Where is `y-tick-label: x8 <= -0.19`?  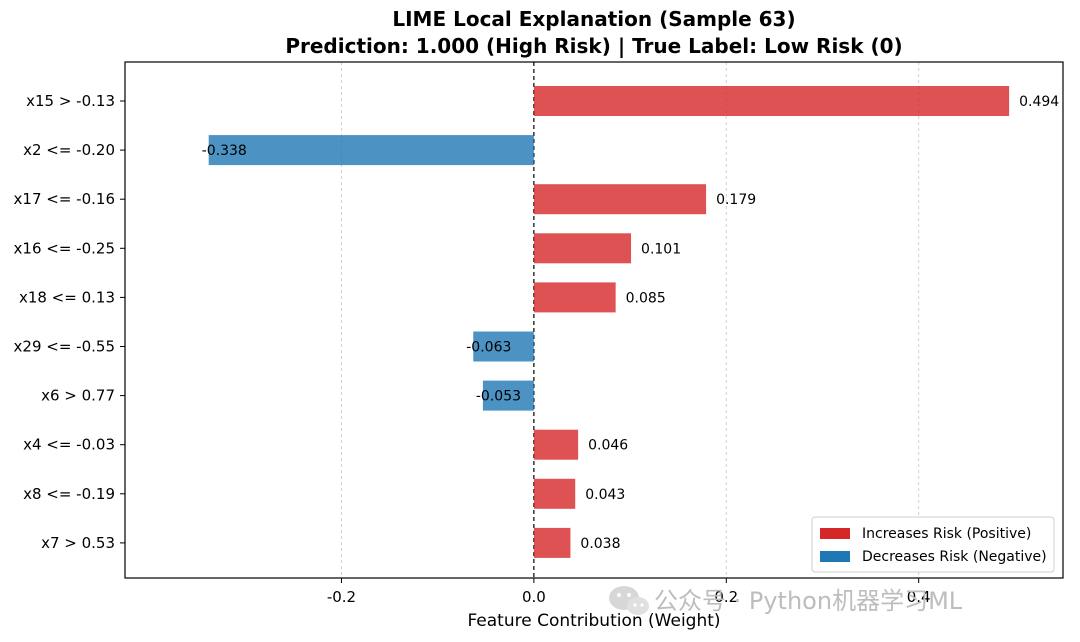 y-tick-label: x8 <= -0.19 is located at coordinates (69, 494).